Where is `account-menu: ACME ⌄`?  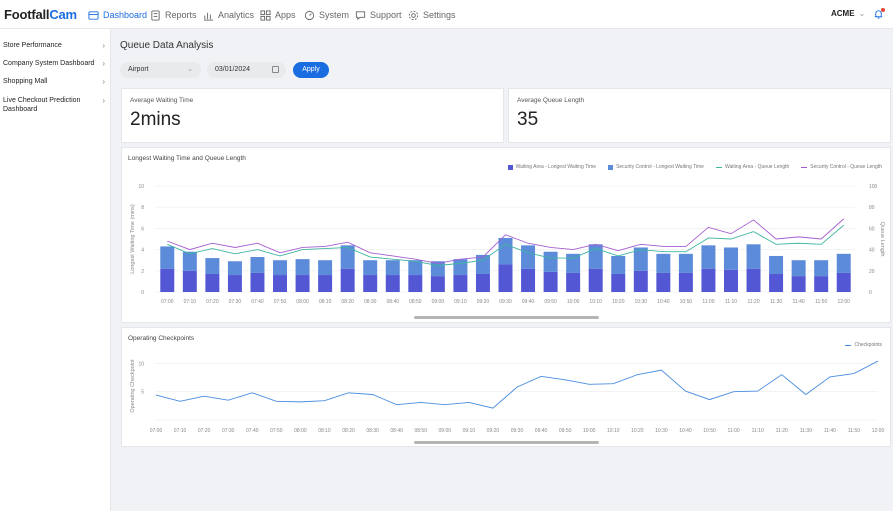 account-menu: ACME ⌄ is located at coordinates (848, 13).